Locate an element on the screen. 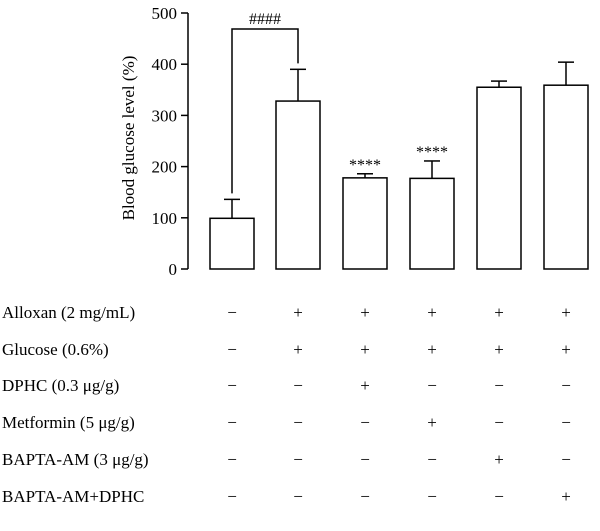 The image size is (600, 531). y-tick-label: 0 is located at coordinates (173, 269).